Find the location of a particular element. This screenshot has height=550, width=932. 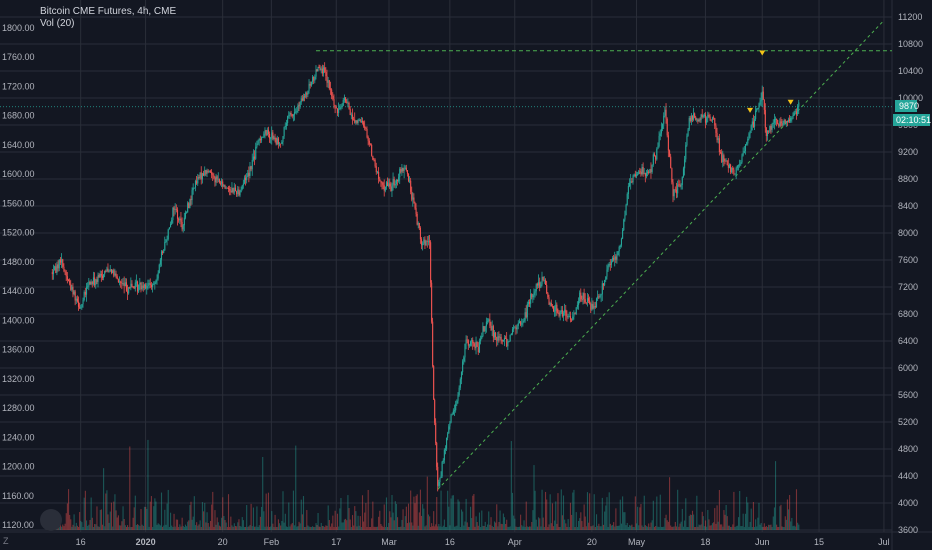

left-axis-tick: 1320.00 is located at coordinates (18, 379).